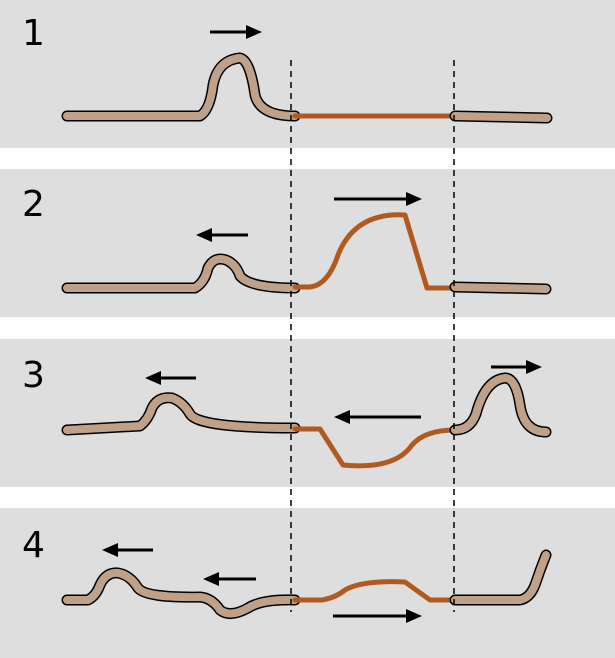 The width and height of the screenshot is (615, 658). What do you see at coordinates (375, 591) in the screenshot?
I see `panel-4-rod` at bounding box center [375, 591].